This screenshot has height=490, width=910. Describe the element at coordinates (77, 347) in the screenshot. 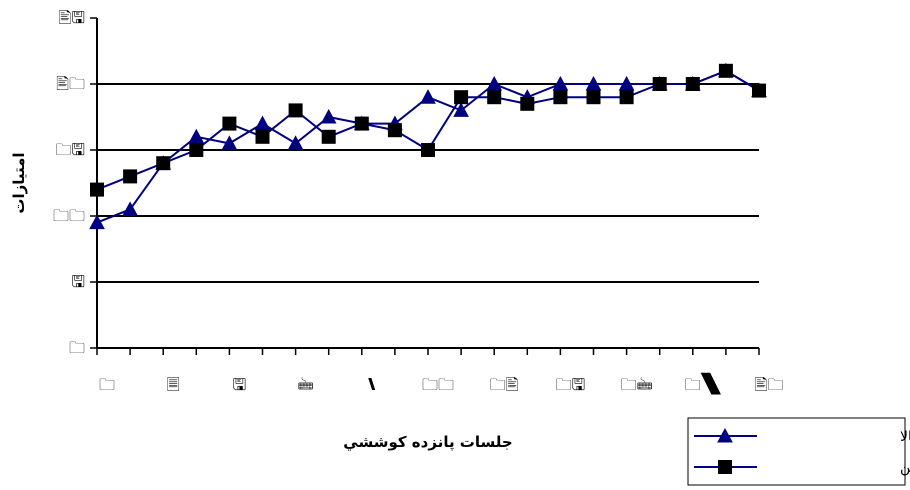

I see `y-tick-label: 🗀` at that location.